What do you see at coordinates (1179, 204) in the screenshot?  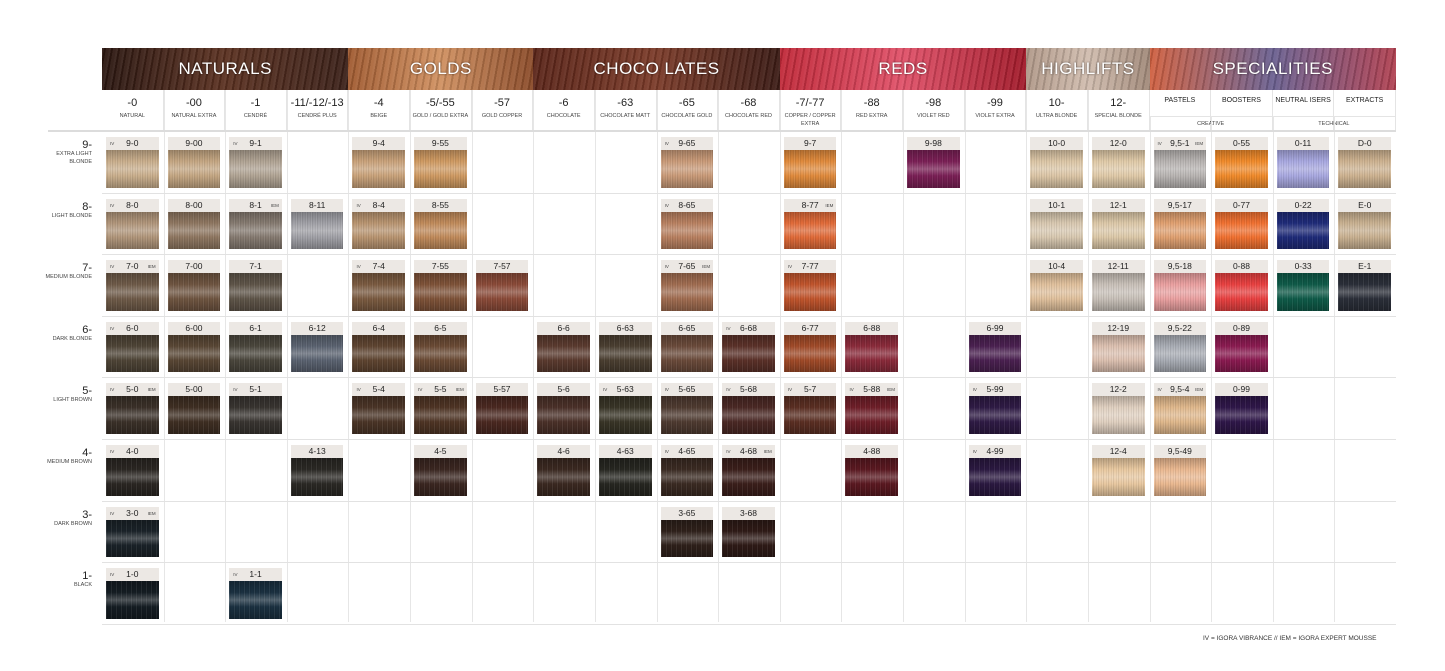 I see `shade-code: 9,5-17` at bounding box center [1179, 204].